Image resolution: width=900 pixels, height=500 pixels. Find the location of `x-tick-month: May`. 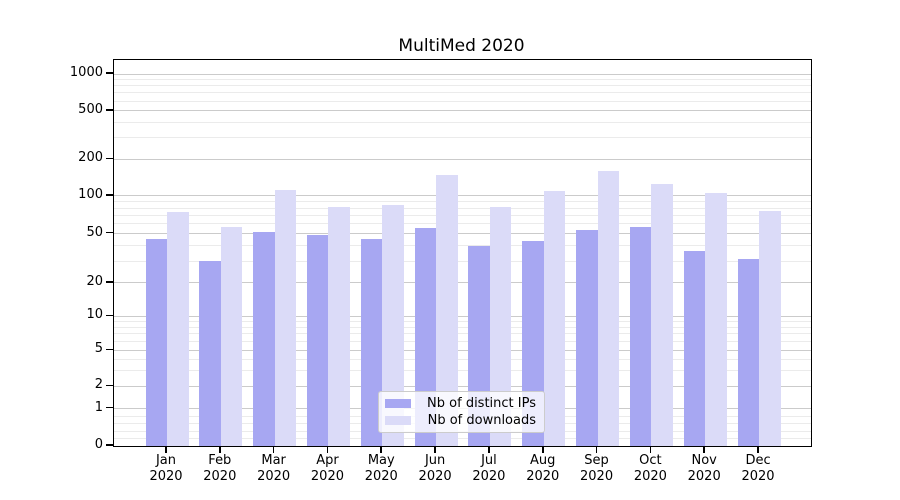

x-tick-month: May is located at coordinates (381, 460).